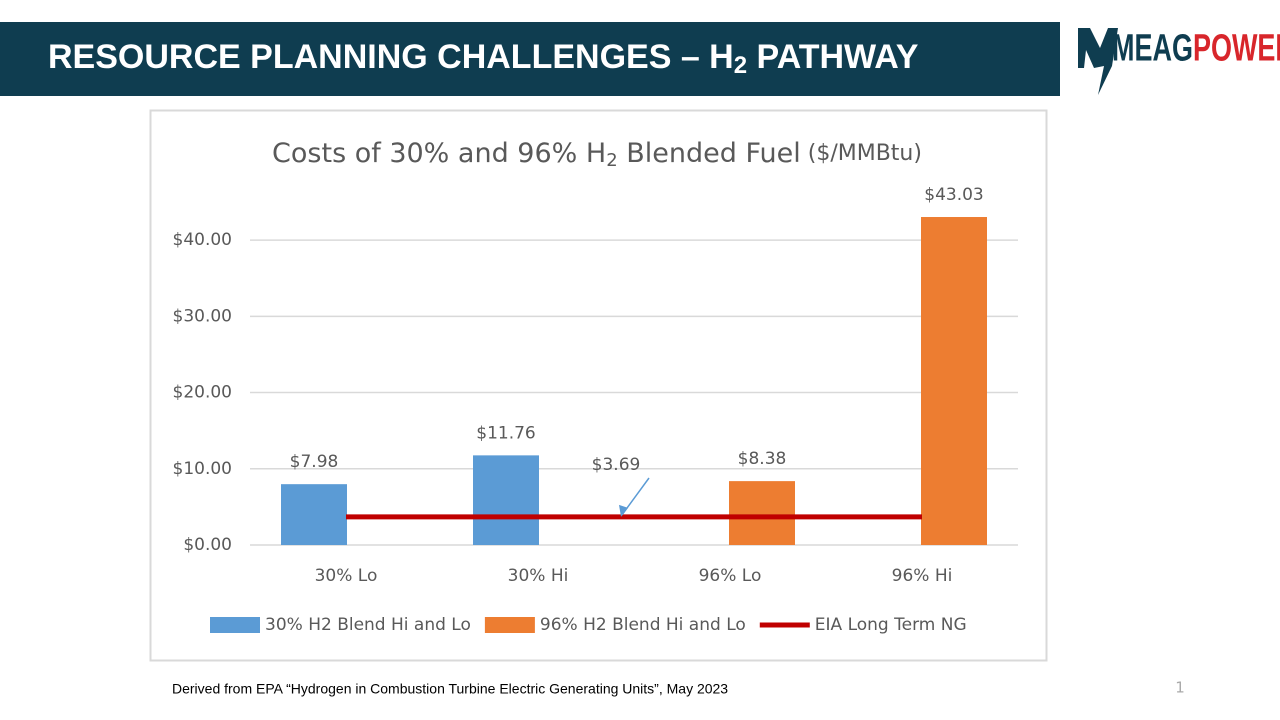 The image size is (1280, 720). I want to click on logo-part1: MEAG, so click(1152, 47).